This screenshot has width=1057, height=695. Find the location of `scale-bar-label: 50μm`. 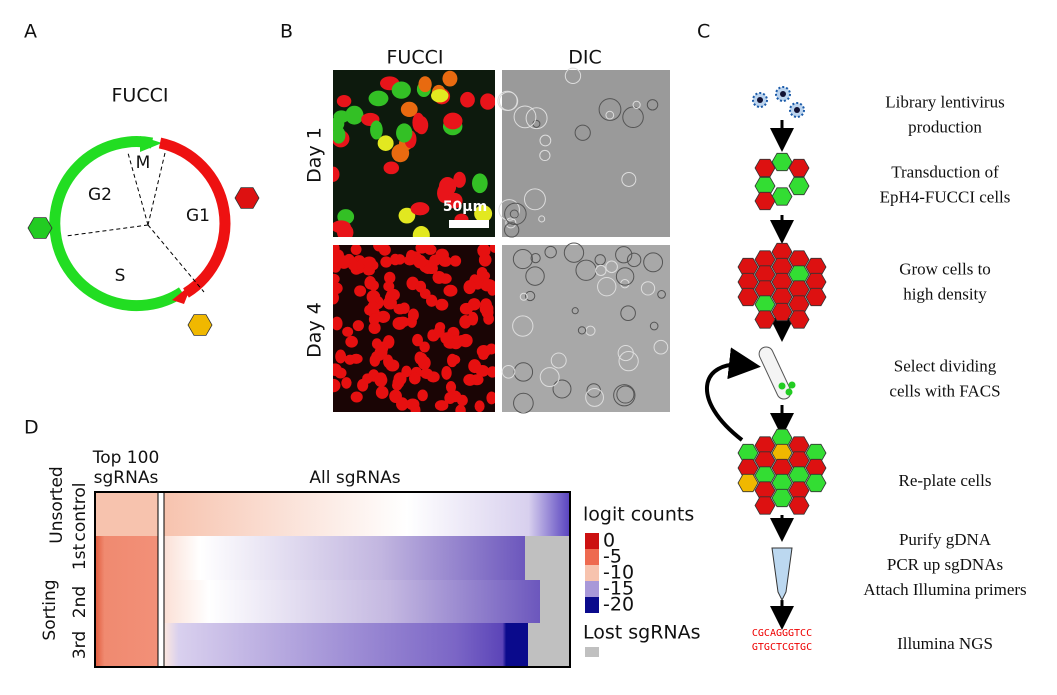

scale-bar-label: 50μm is located at coordinates (465, 207).